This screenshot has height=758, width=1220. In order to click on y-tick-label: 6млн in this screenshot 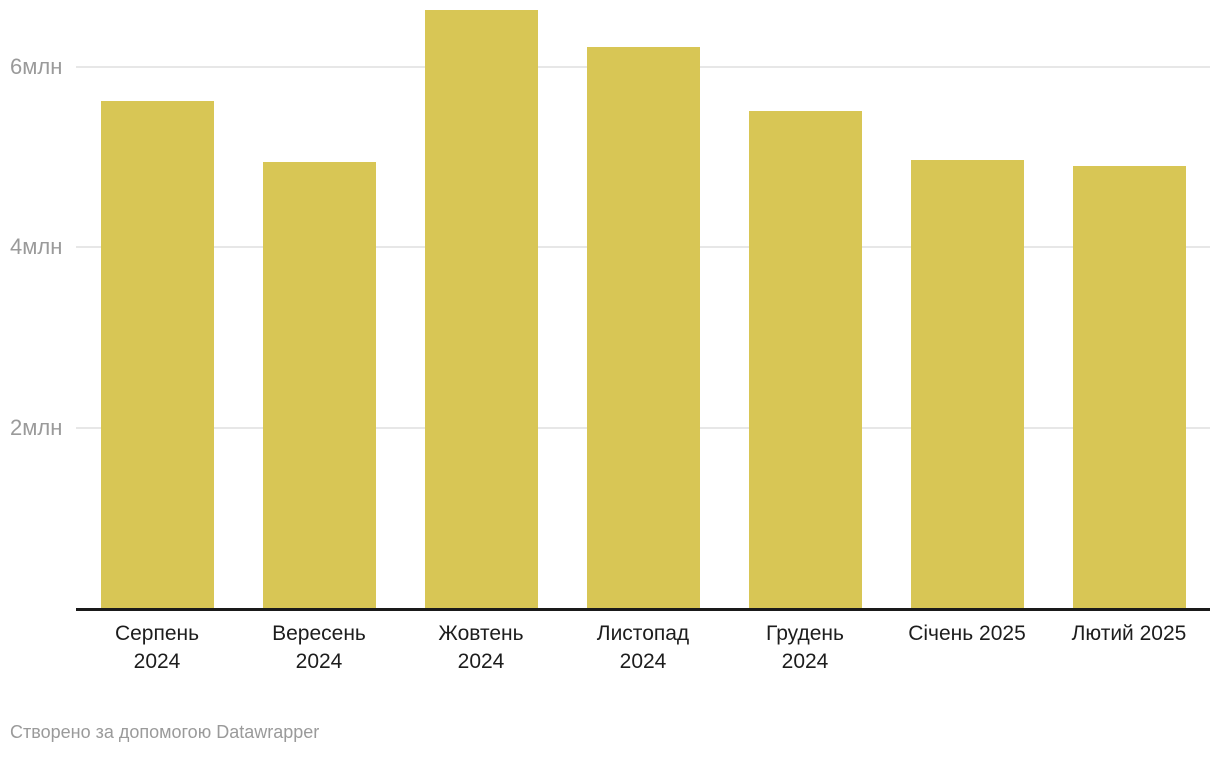, I will do `click(36, 66)`.